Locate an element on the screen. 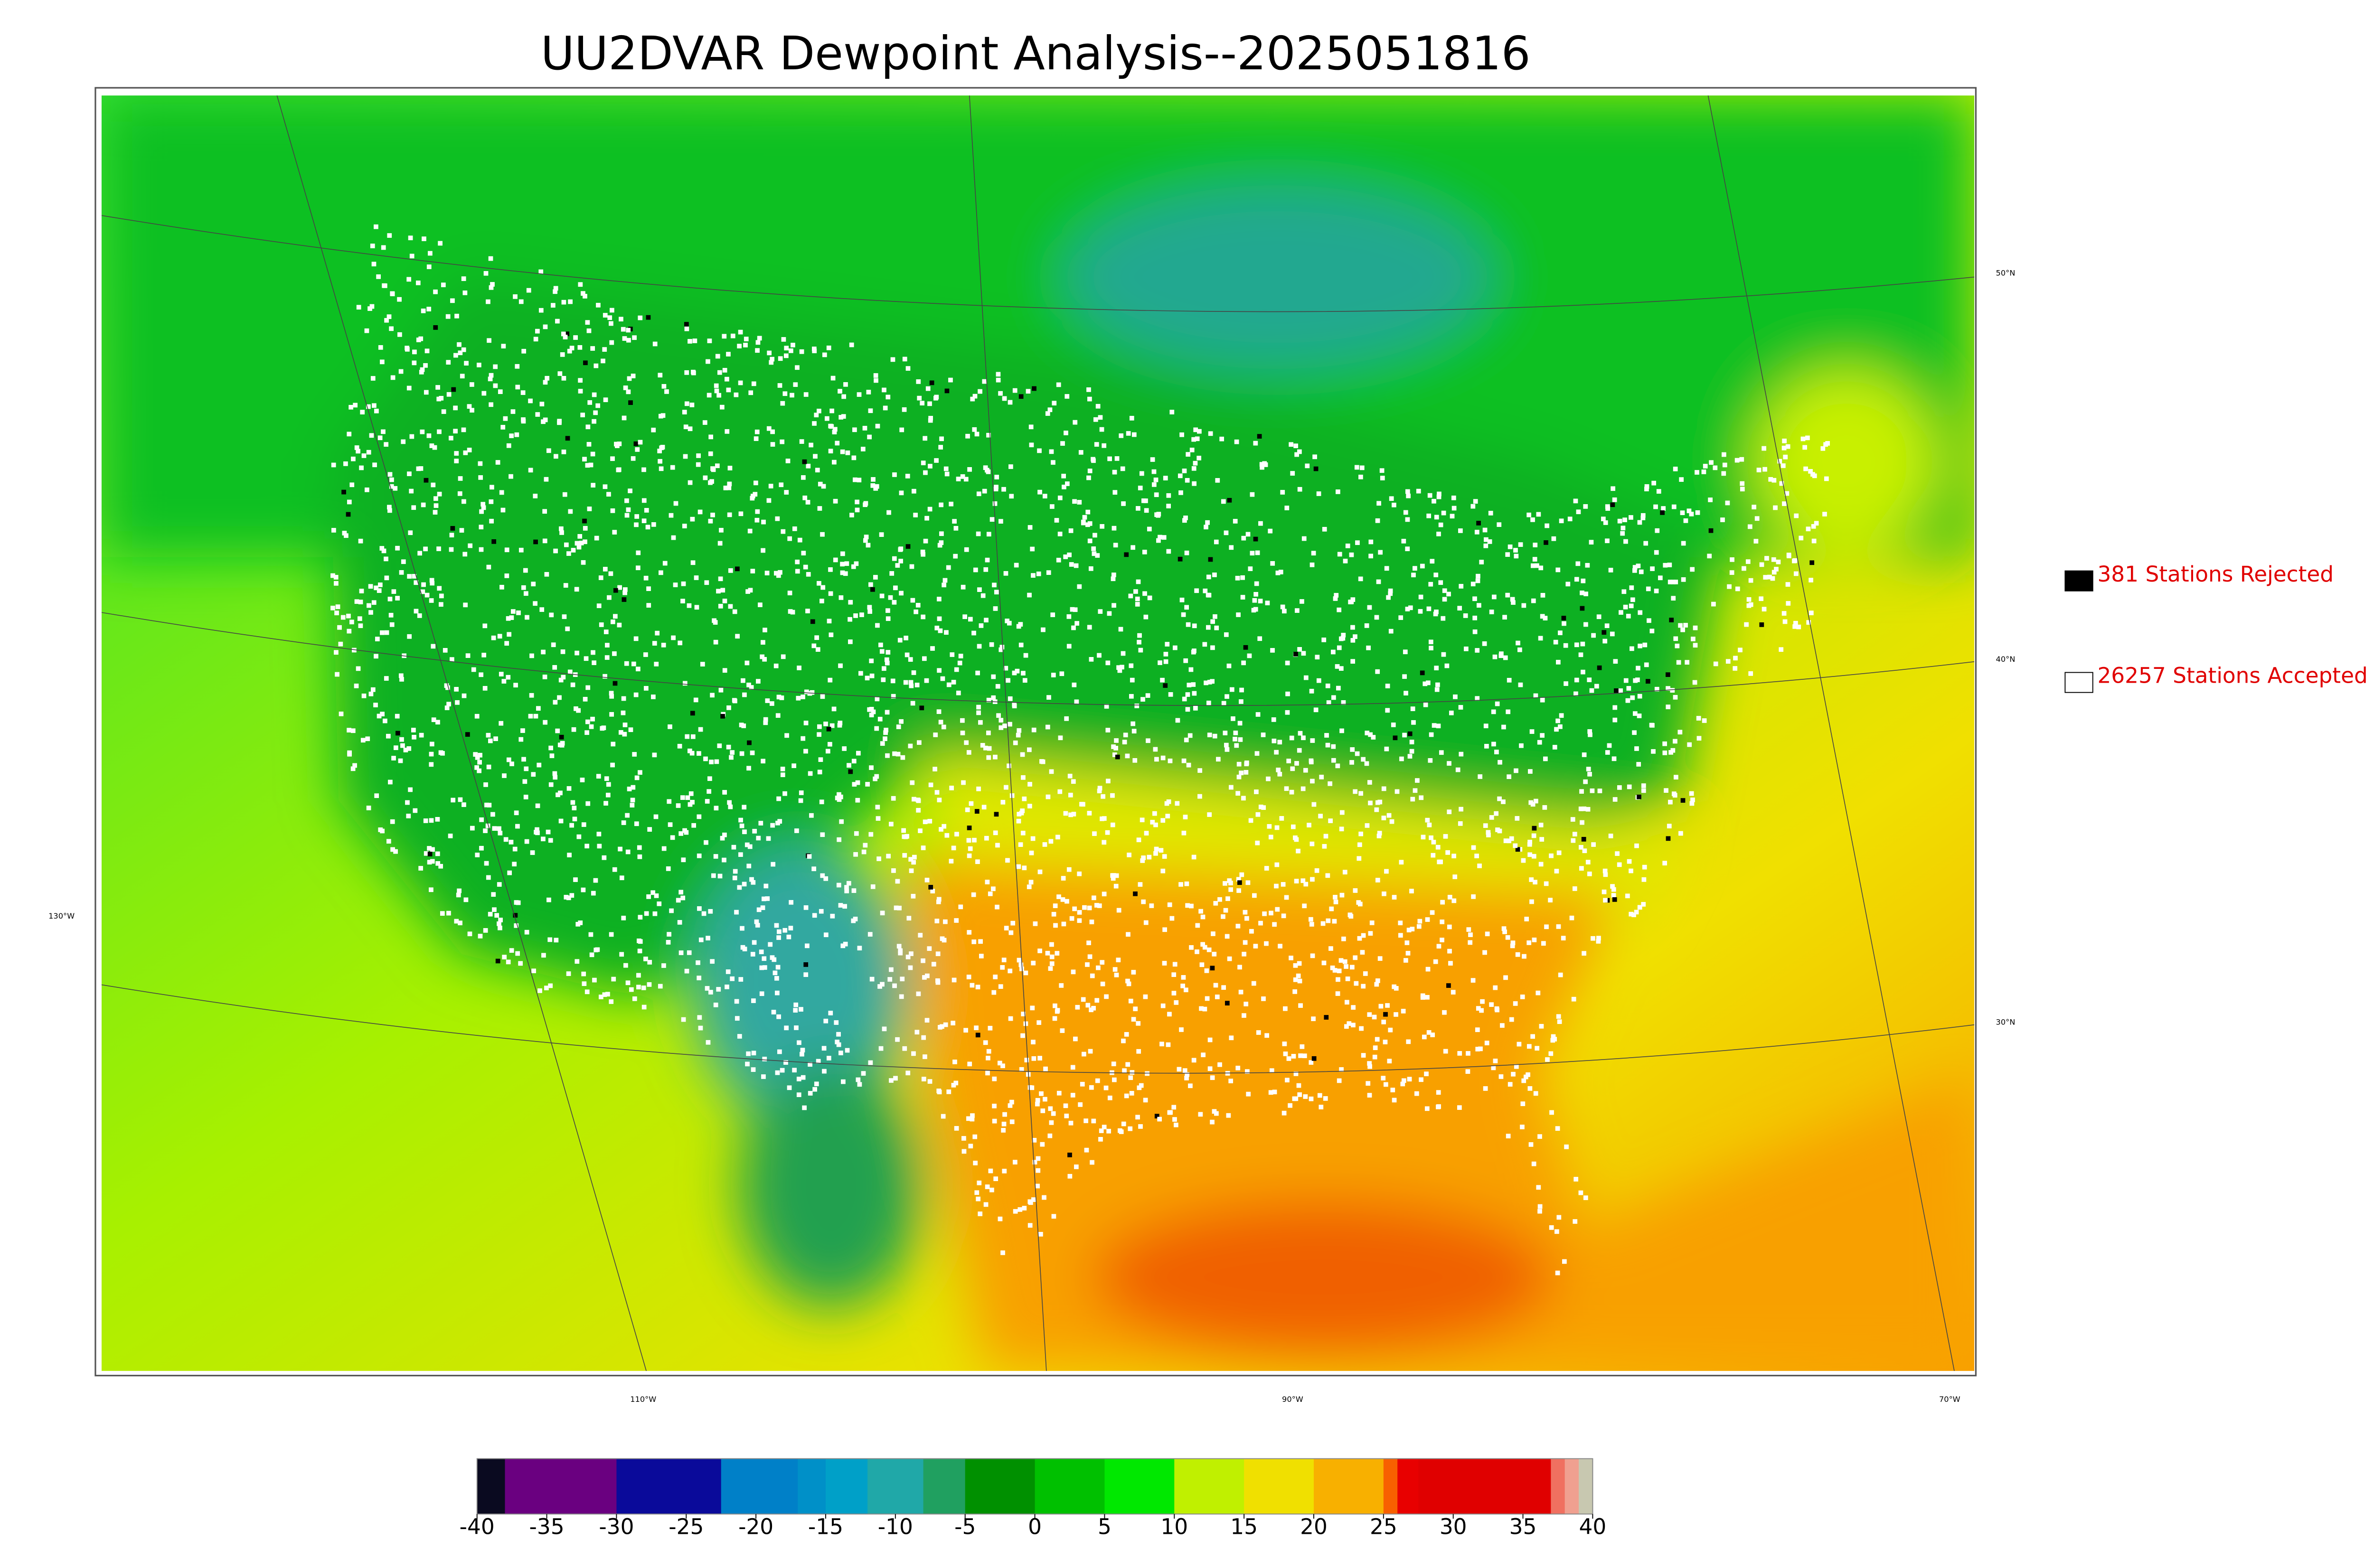 This screenshot has width=2374, height=1568. colorbar-tick-label: 40 is located at coordinates (1593, 1527).